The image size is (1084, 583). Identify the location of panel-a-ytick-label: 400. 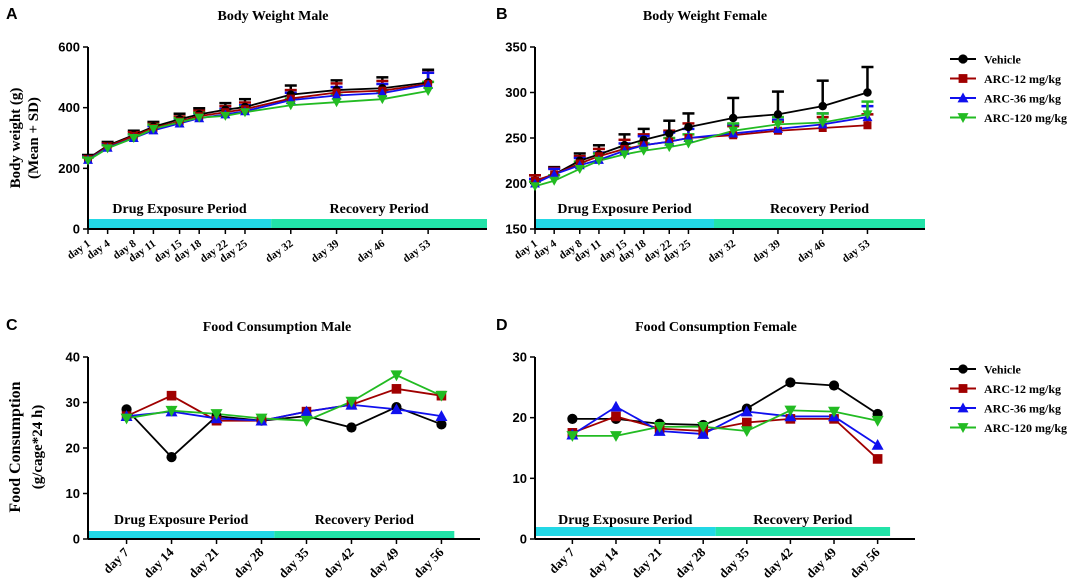
(69, 107).